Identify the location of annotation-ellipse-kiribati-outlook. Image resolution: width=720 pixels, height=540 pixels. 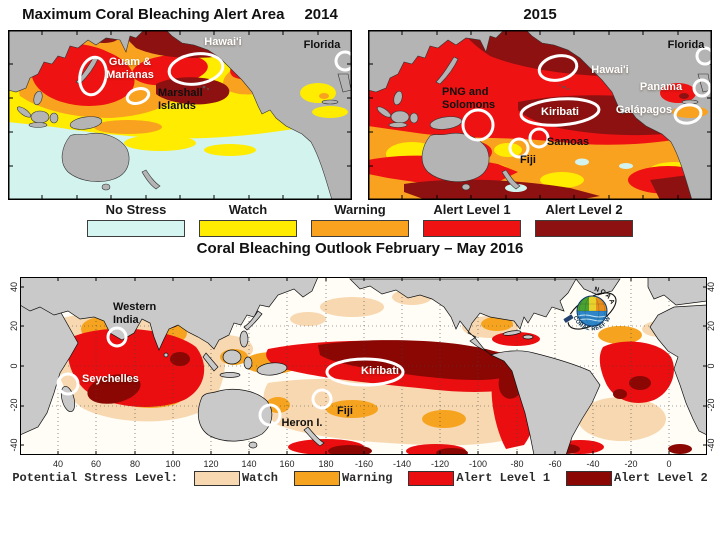
(365, 372).